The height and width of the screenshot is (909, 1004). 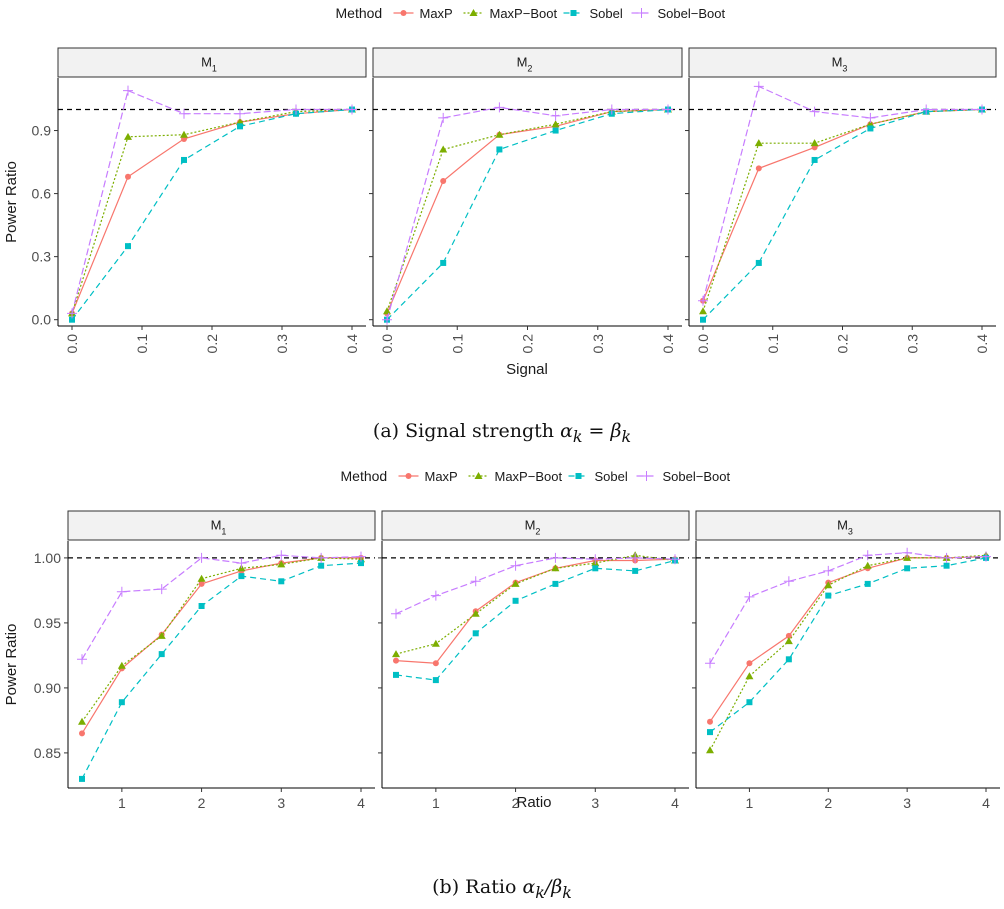 I want to click on chart-a-facet-2-x-tick-label: 0.4, so click(x=668, y=344).